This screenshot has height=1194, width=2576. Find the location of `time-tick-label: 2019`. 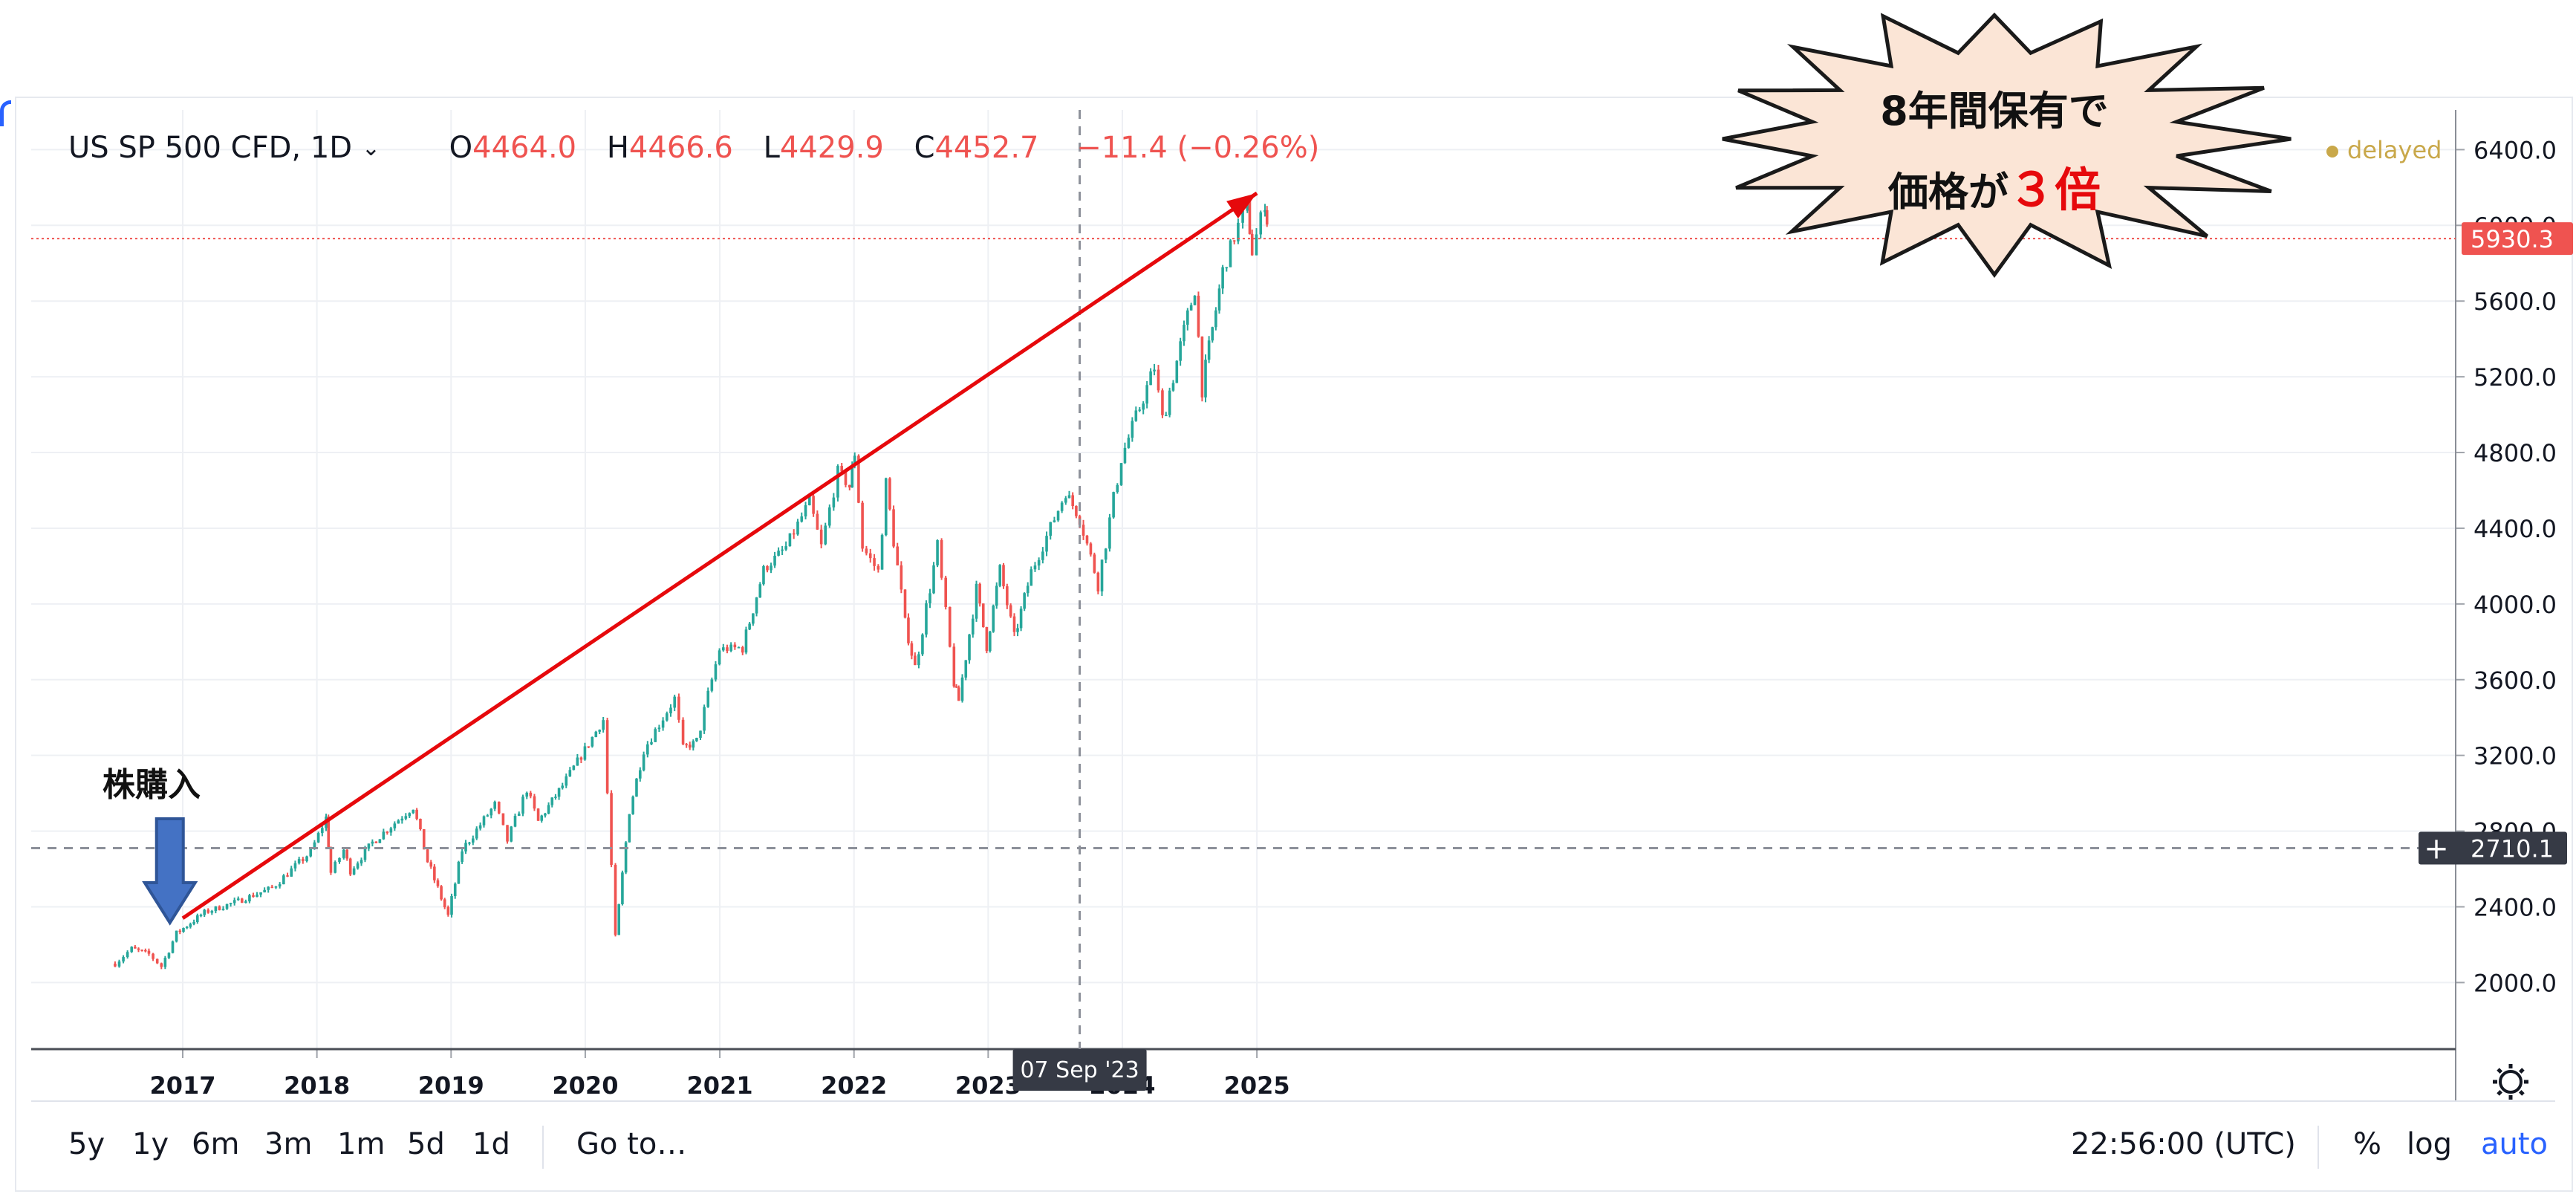

time-tick-label: 2019 is located at coordinates (451, 1085).